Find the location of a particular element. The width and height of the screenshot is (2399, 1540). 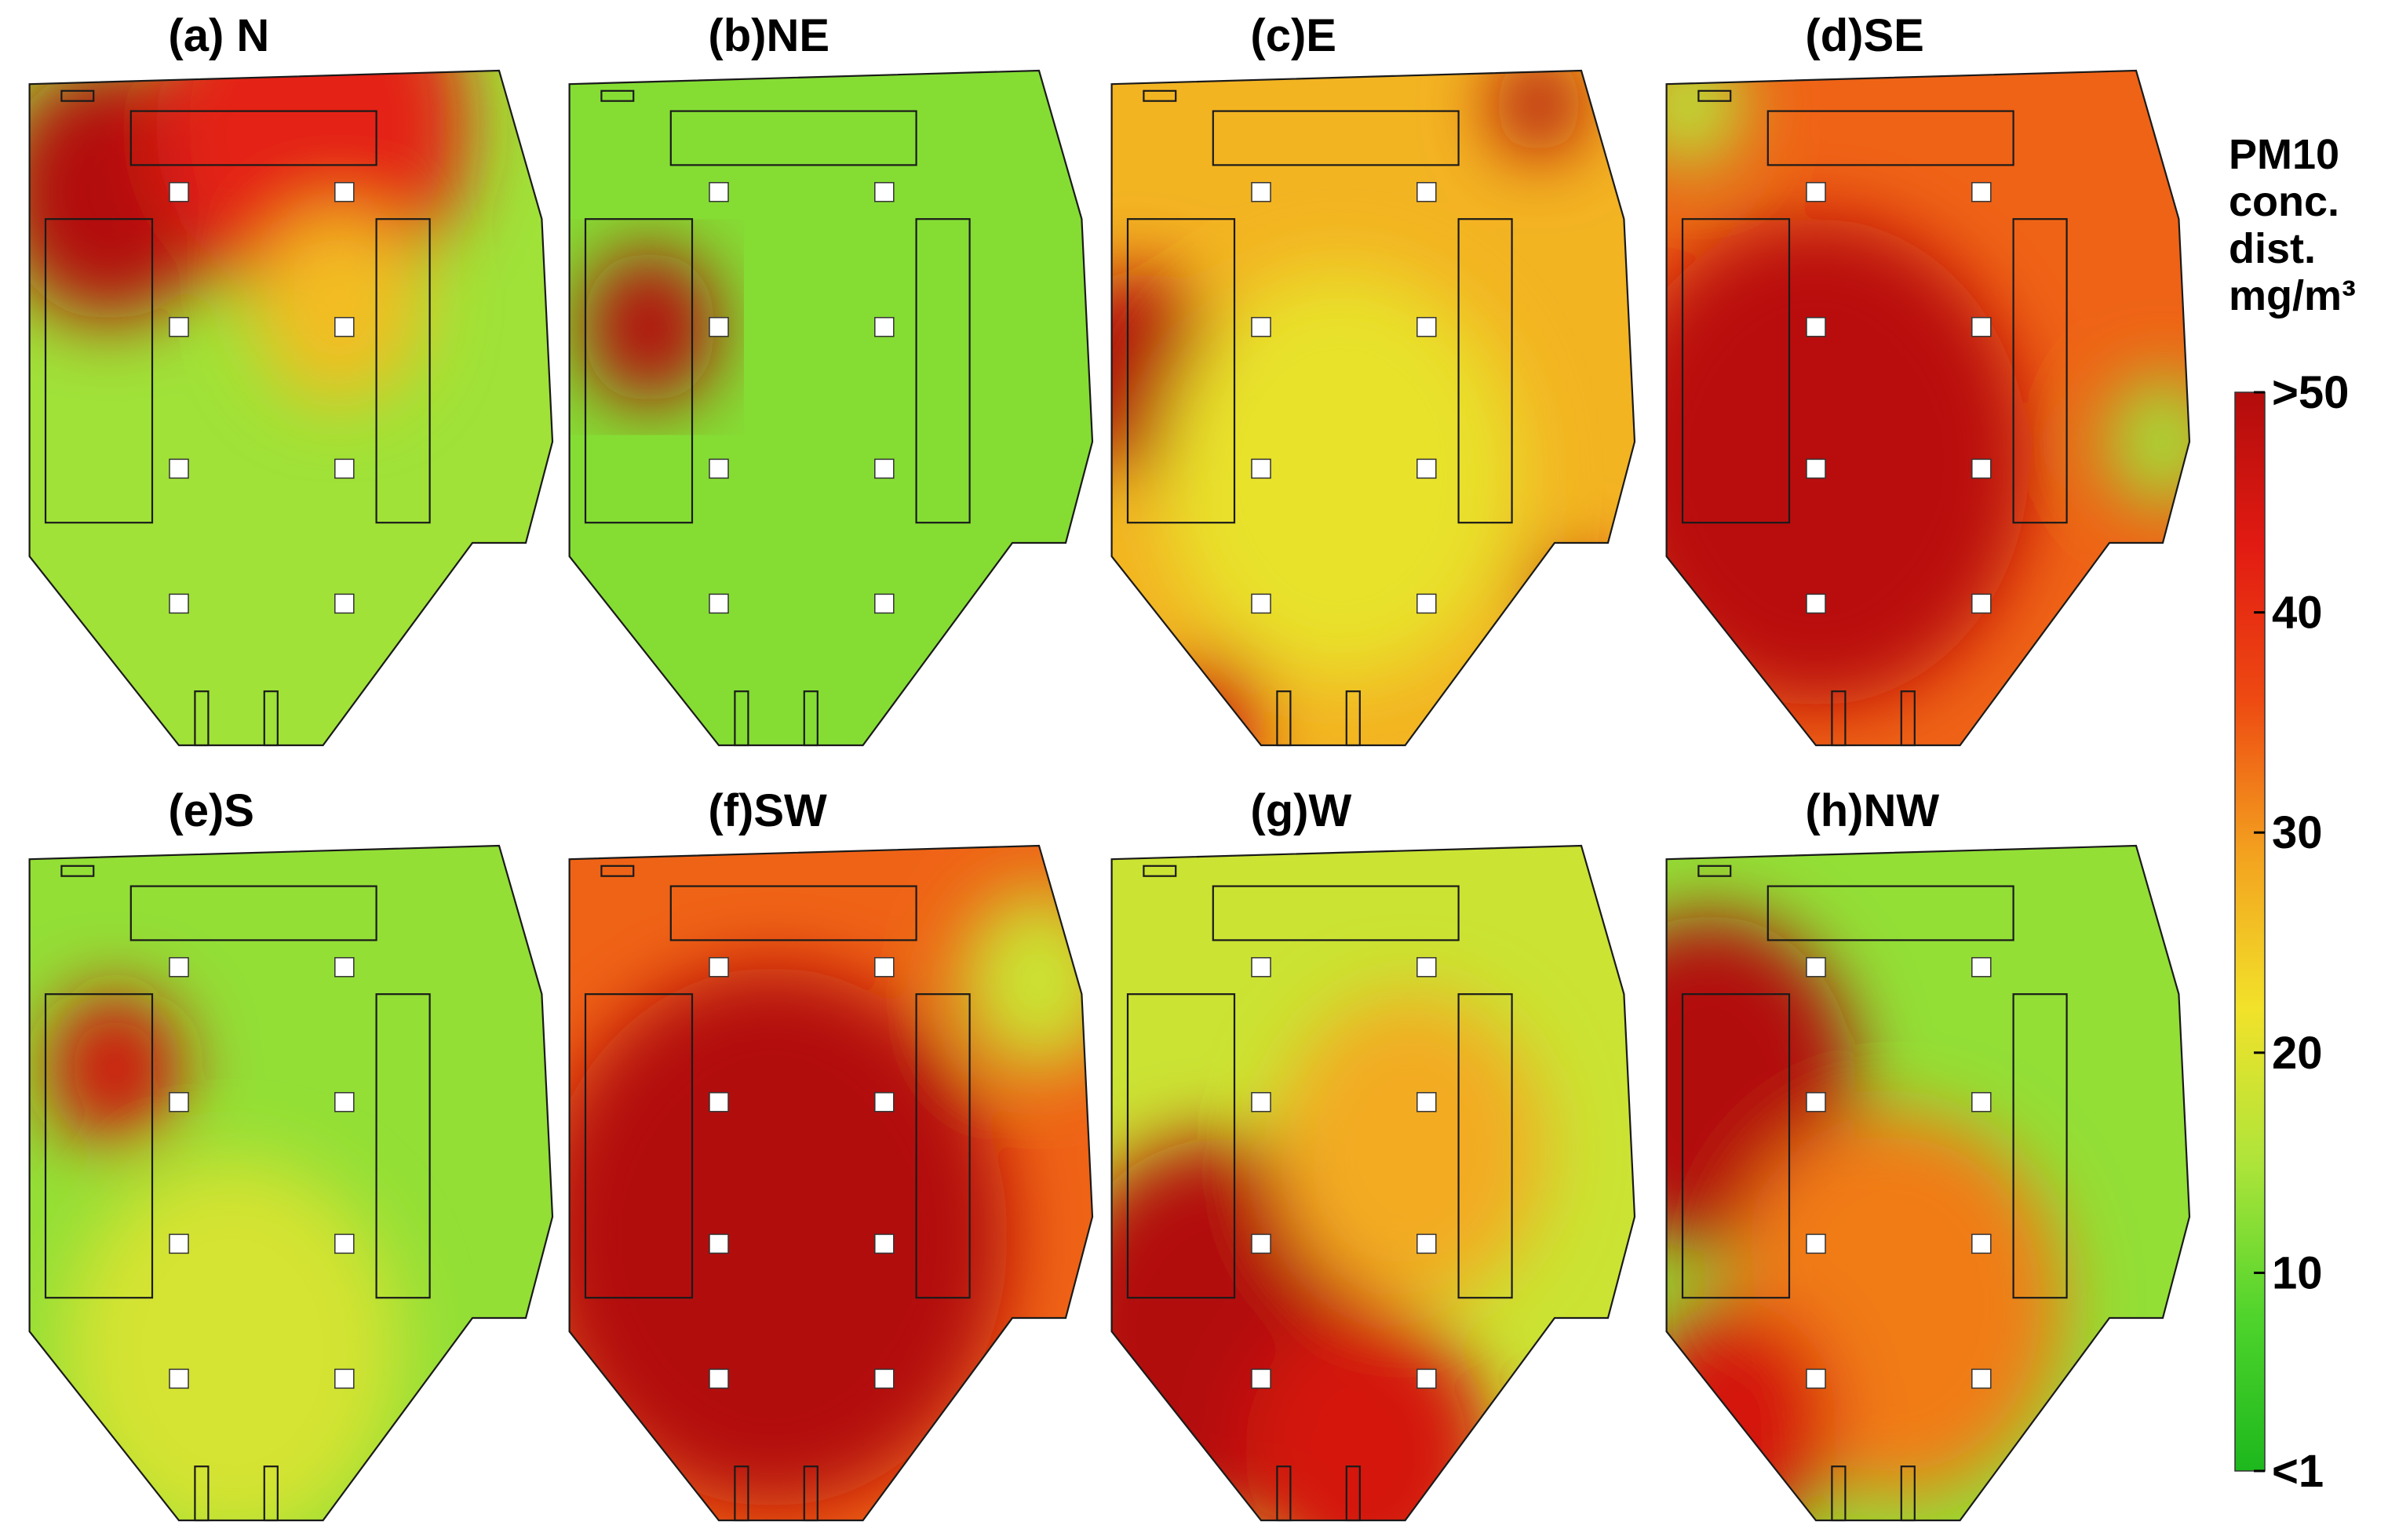

colorbar-tick-label: >50 is located at coordinates (2311, 392).